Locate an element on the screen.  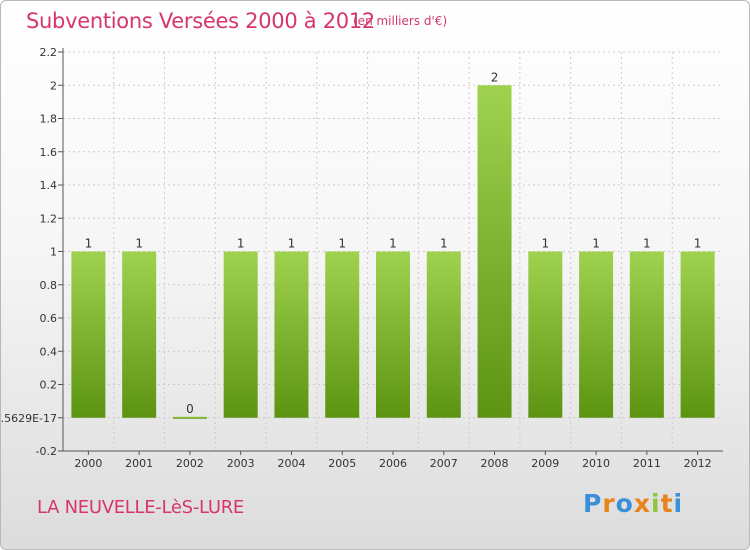
y-tick-label: 0.8 is located at coordinates (49, 285).